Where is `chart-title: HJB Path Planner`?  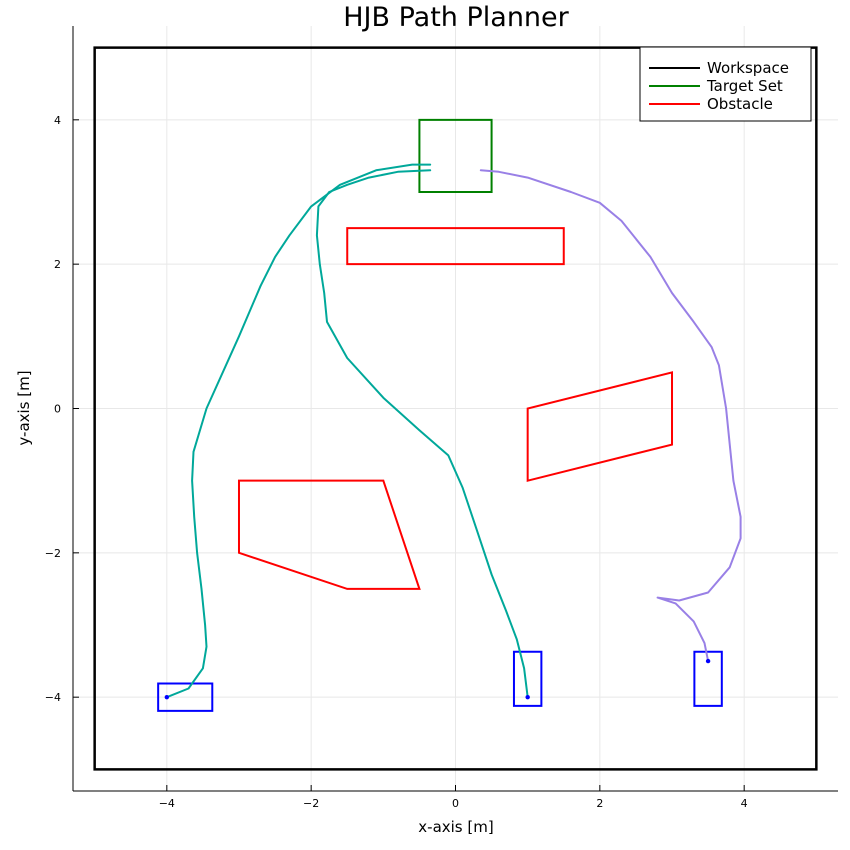 chart-title: HJB Path Planner is located at coordinates (456, 17).